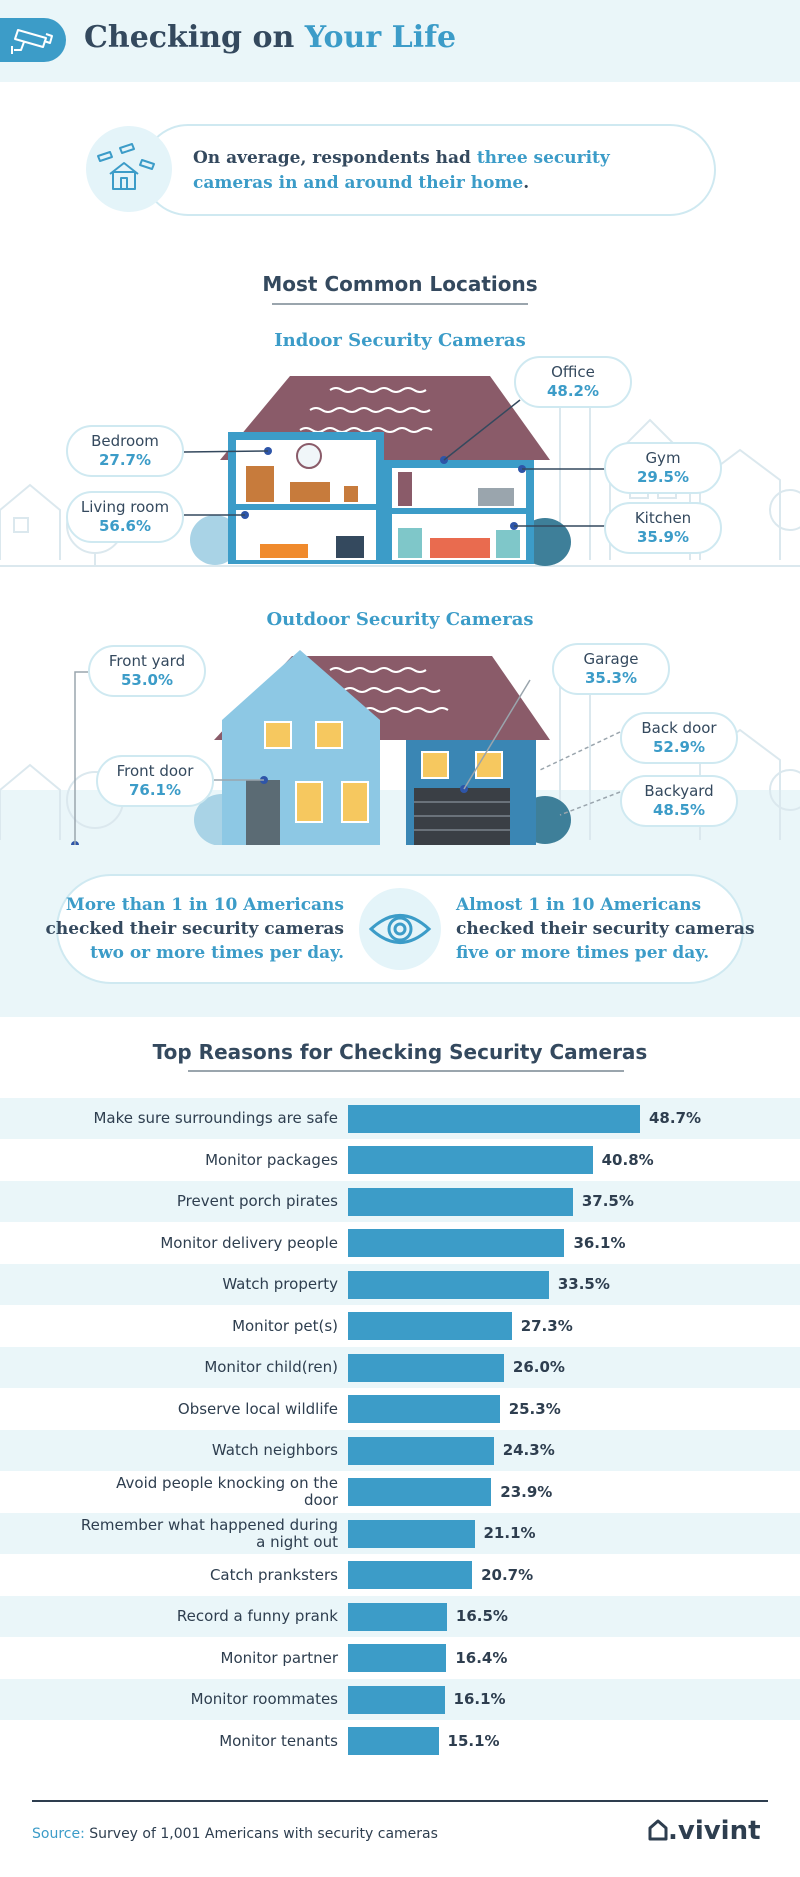 This screenshot has height=1877, width=800. I want to click on outdoor-front-yard-label: Front yard 53.0%, so click(147, 671).